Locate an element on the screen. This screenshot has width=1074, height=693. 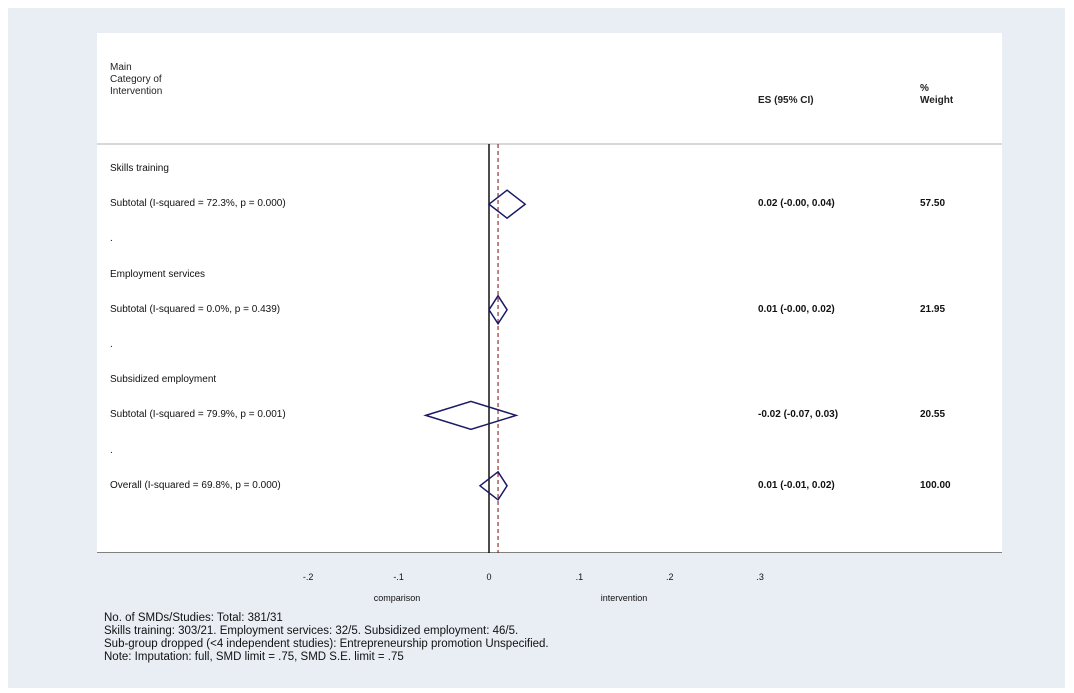
intervention-label: intervention is located at coordinates (624, 598).